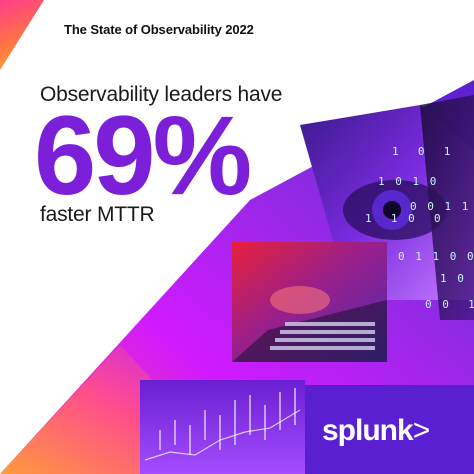 The width and height of the screenshot is (474, 474). What do you see at coordinates (222, 435) in the screenshot?
I see `chart-line` at bounding box center [222, 435].